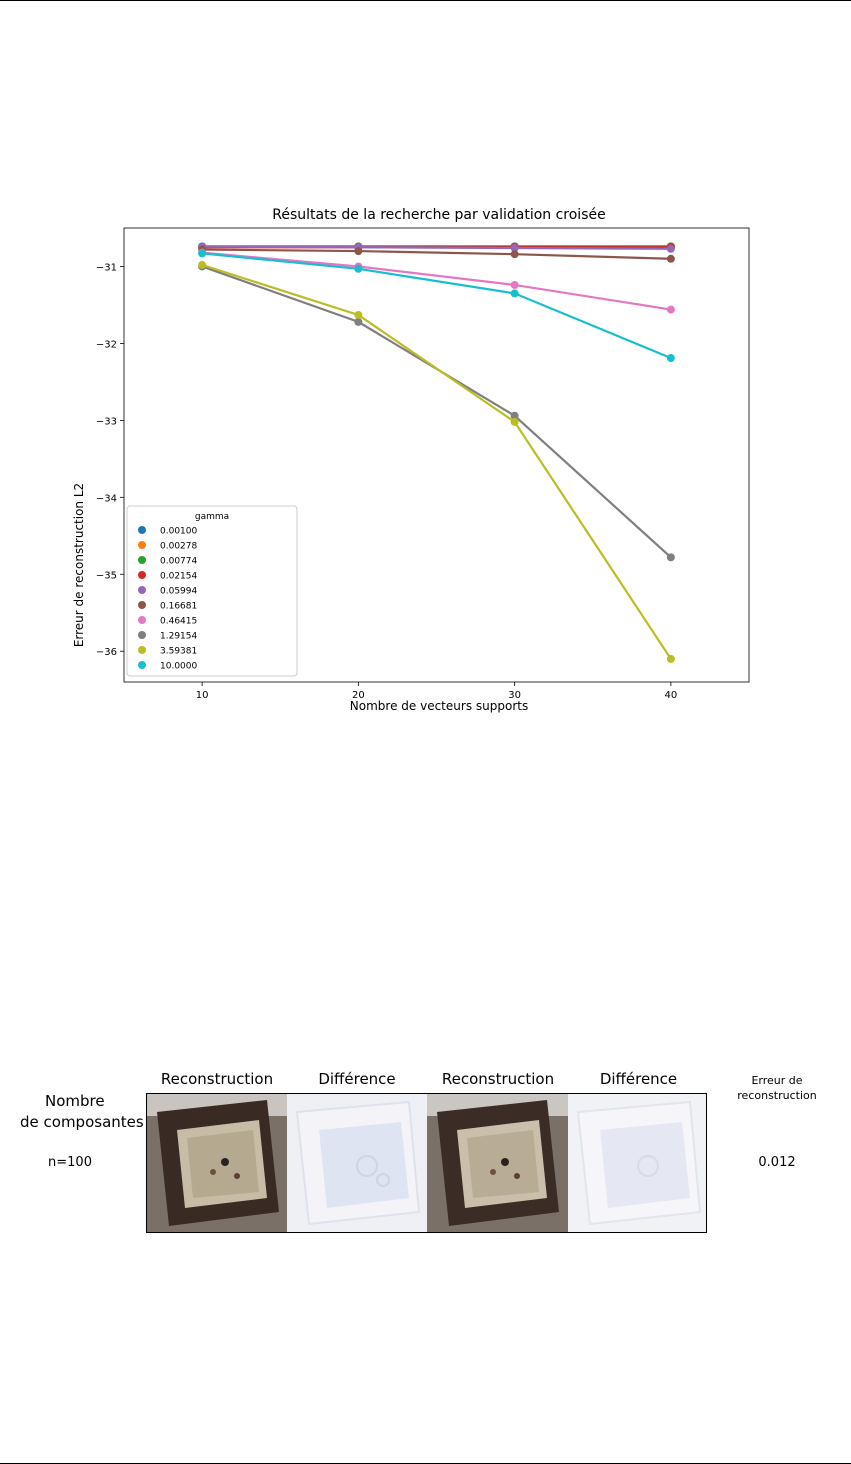 The width and height of the screenshot is (851, 1464). I want to click on legend-entry: 0.02154, so click(178, 577).